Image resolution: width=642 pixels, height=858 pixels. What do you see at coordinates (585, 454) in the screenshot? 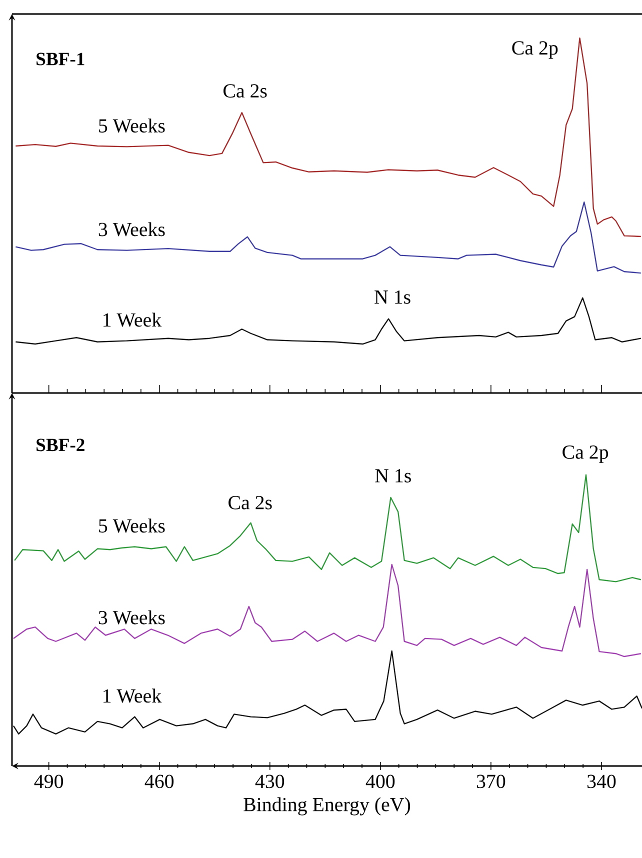
I see `text: Ca 2p` at bounding box center [585, 454].